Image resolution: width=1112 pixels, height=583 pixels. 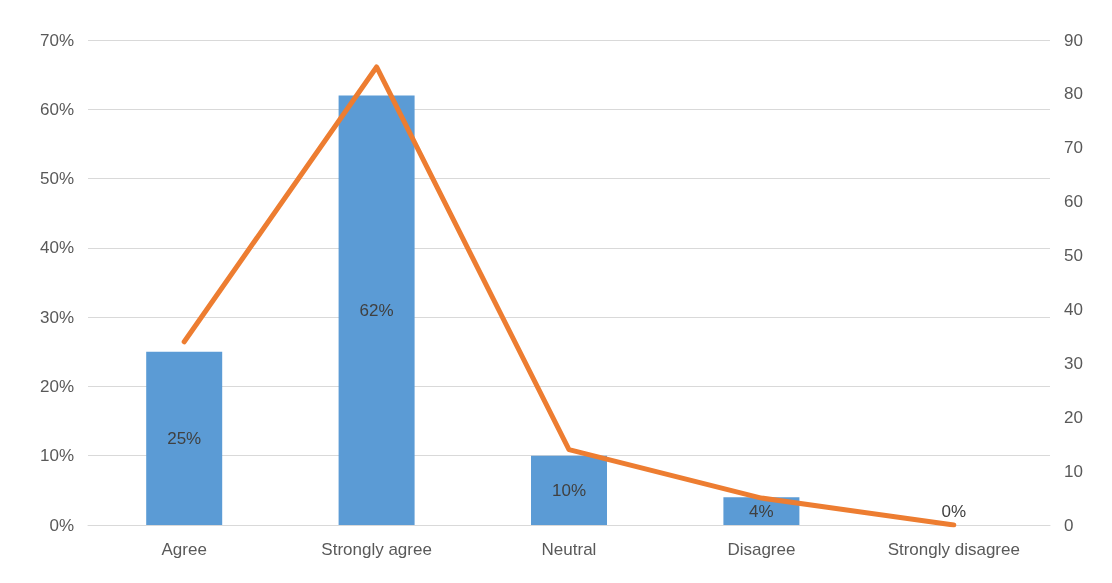 What do you see at coordinates (184, 549) in the screenshot?
I see `x-tick-label: Agree` at bounding box center [184, 549].